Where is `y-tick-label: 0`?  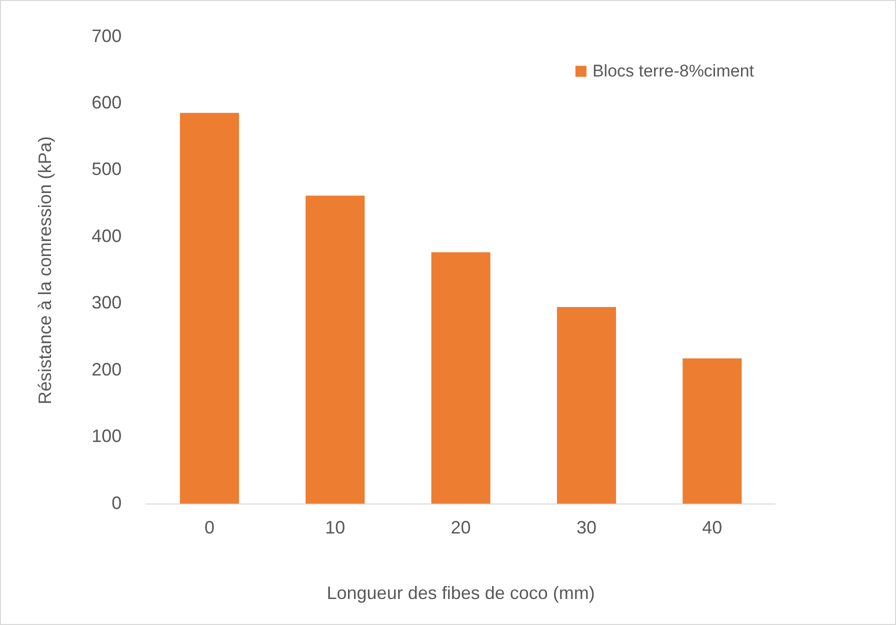 y-tick-label: 0 is located at coordinates (117, 502).